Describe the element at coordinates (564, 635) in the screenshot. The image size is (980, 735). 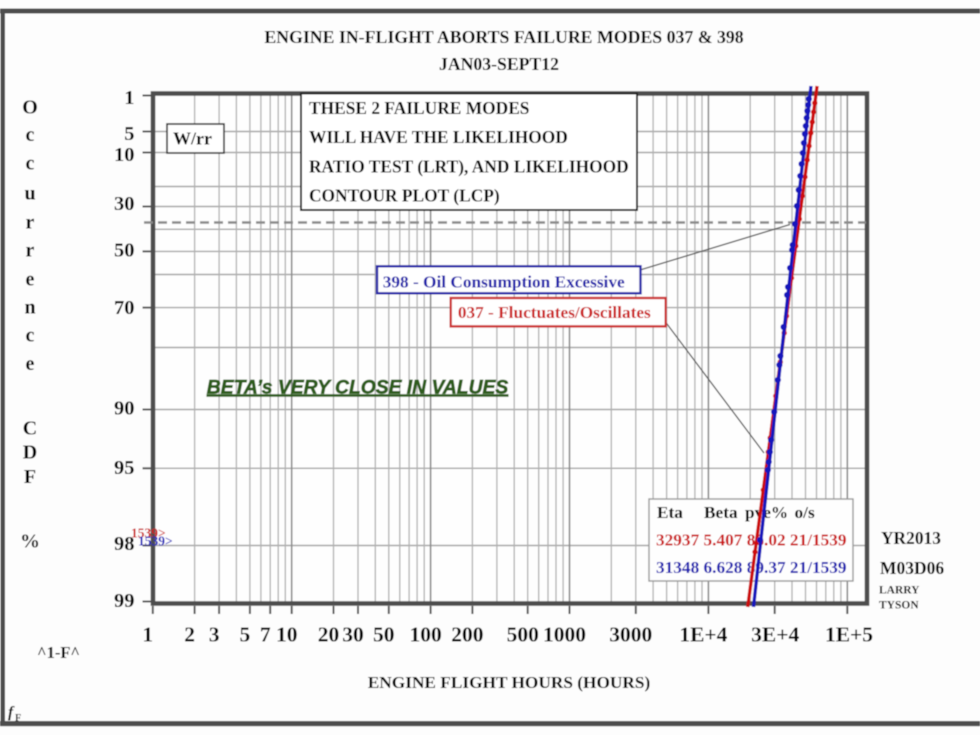
I see `svg-text: 1000` at that location.